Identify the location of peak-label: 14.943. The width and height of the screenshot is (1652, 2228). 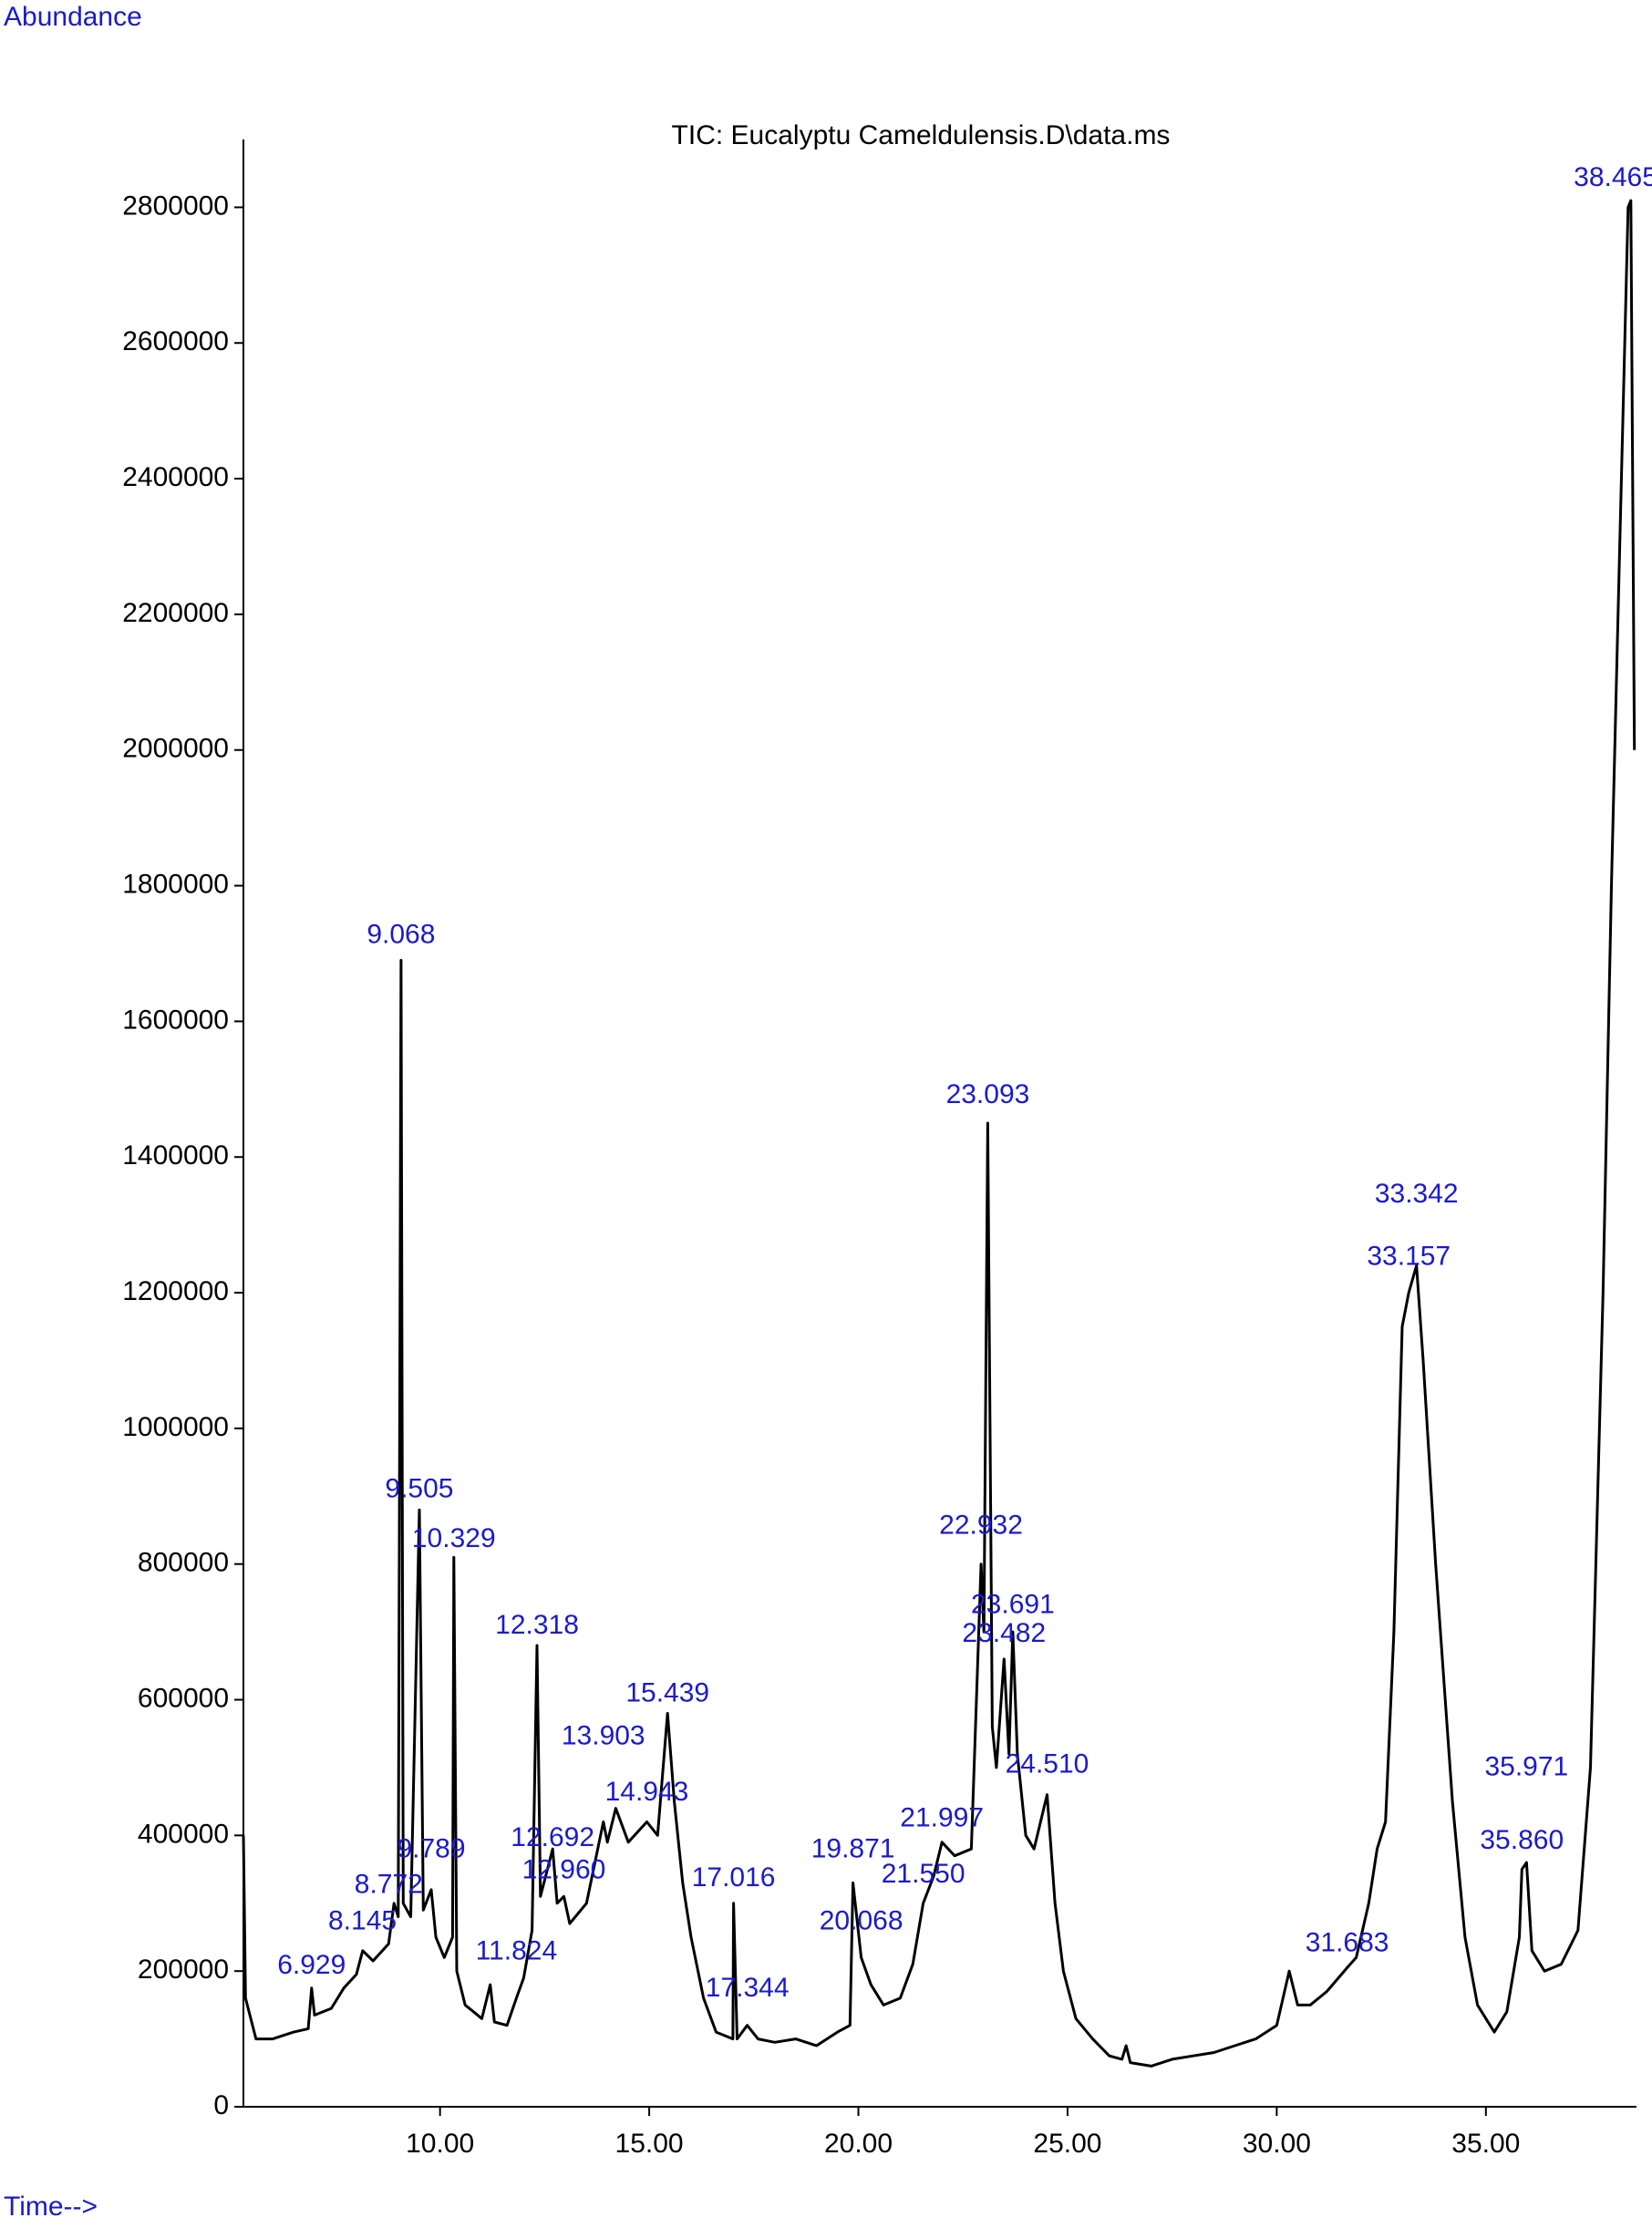
(647, 1792).